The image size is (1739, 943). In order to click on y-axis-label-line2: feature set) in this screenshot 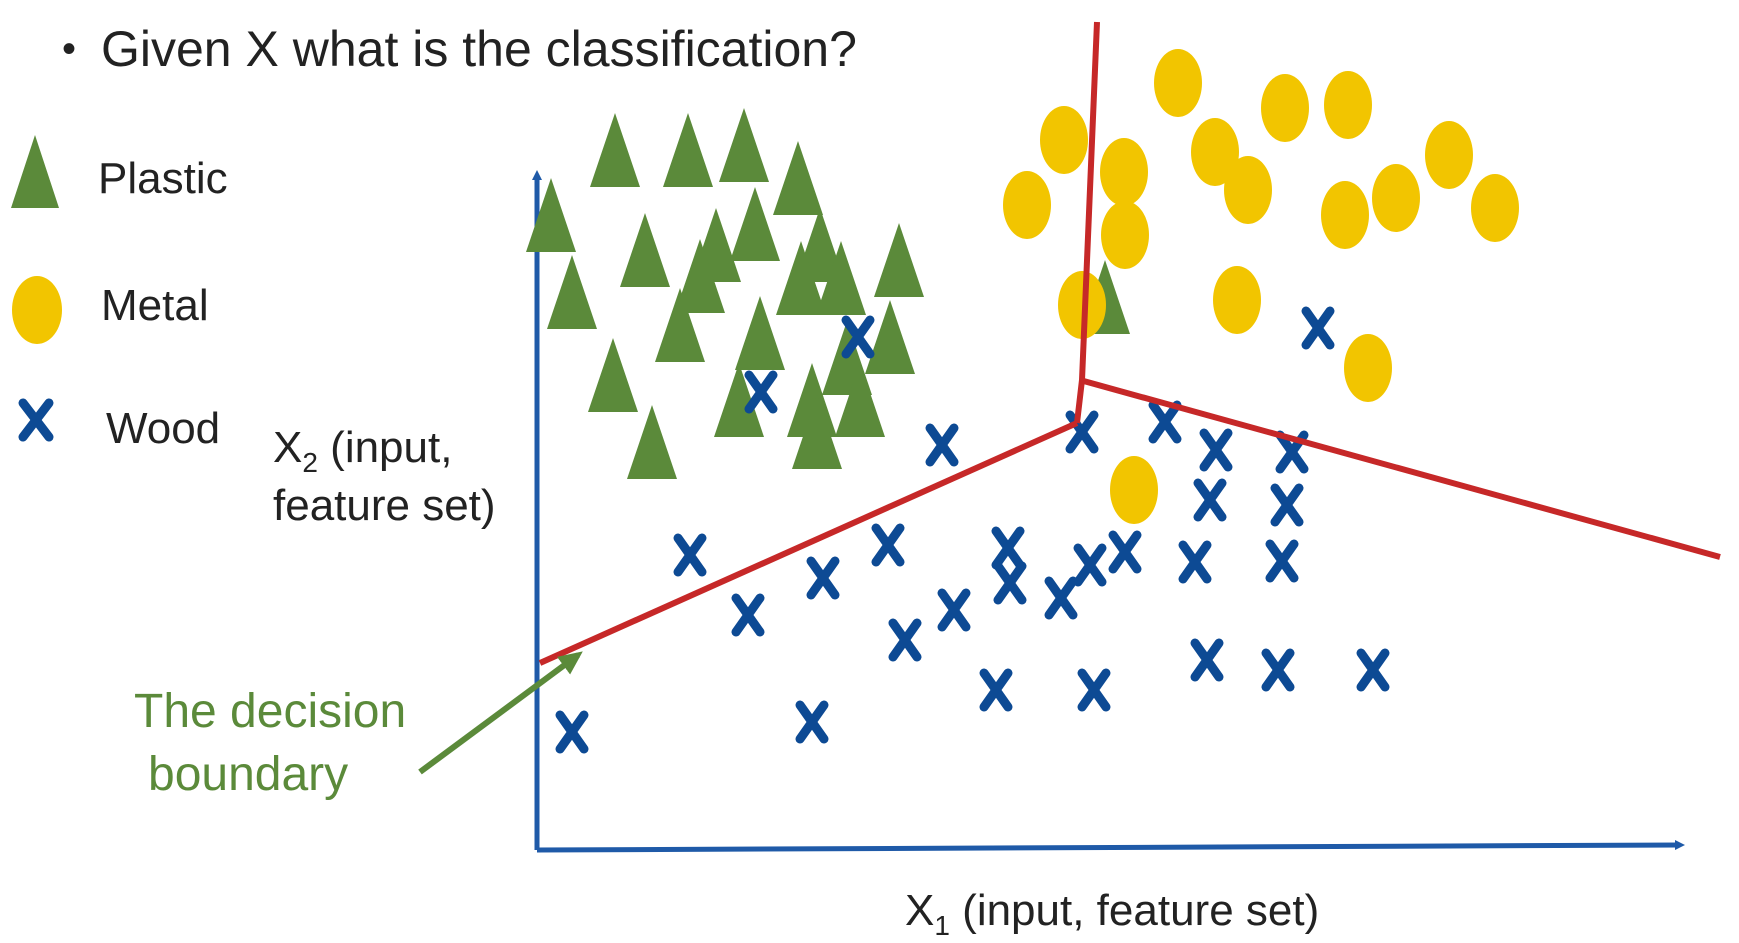, I will do `click(384, 505)`.